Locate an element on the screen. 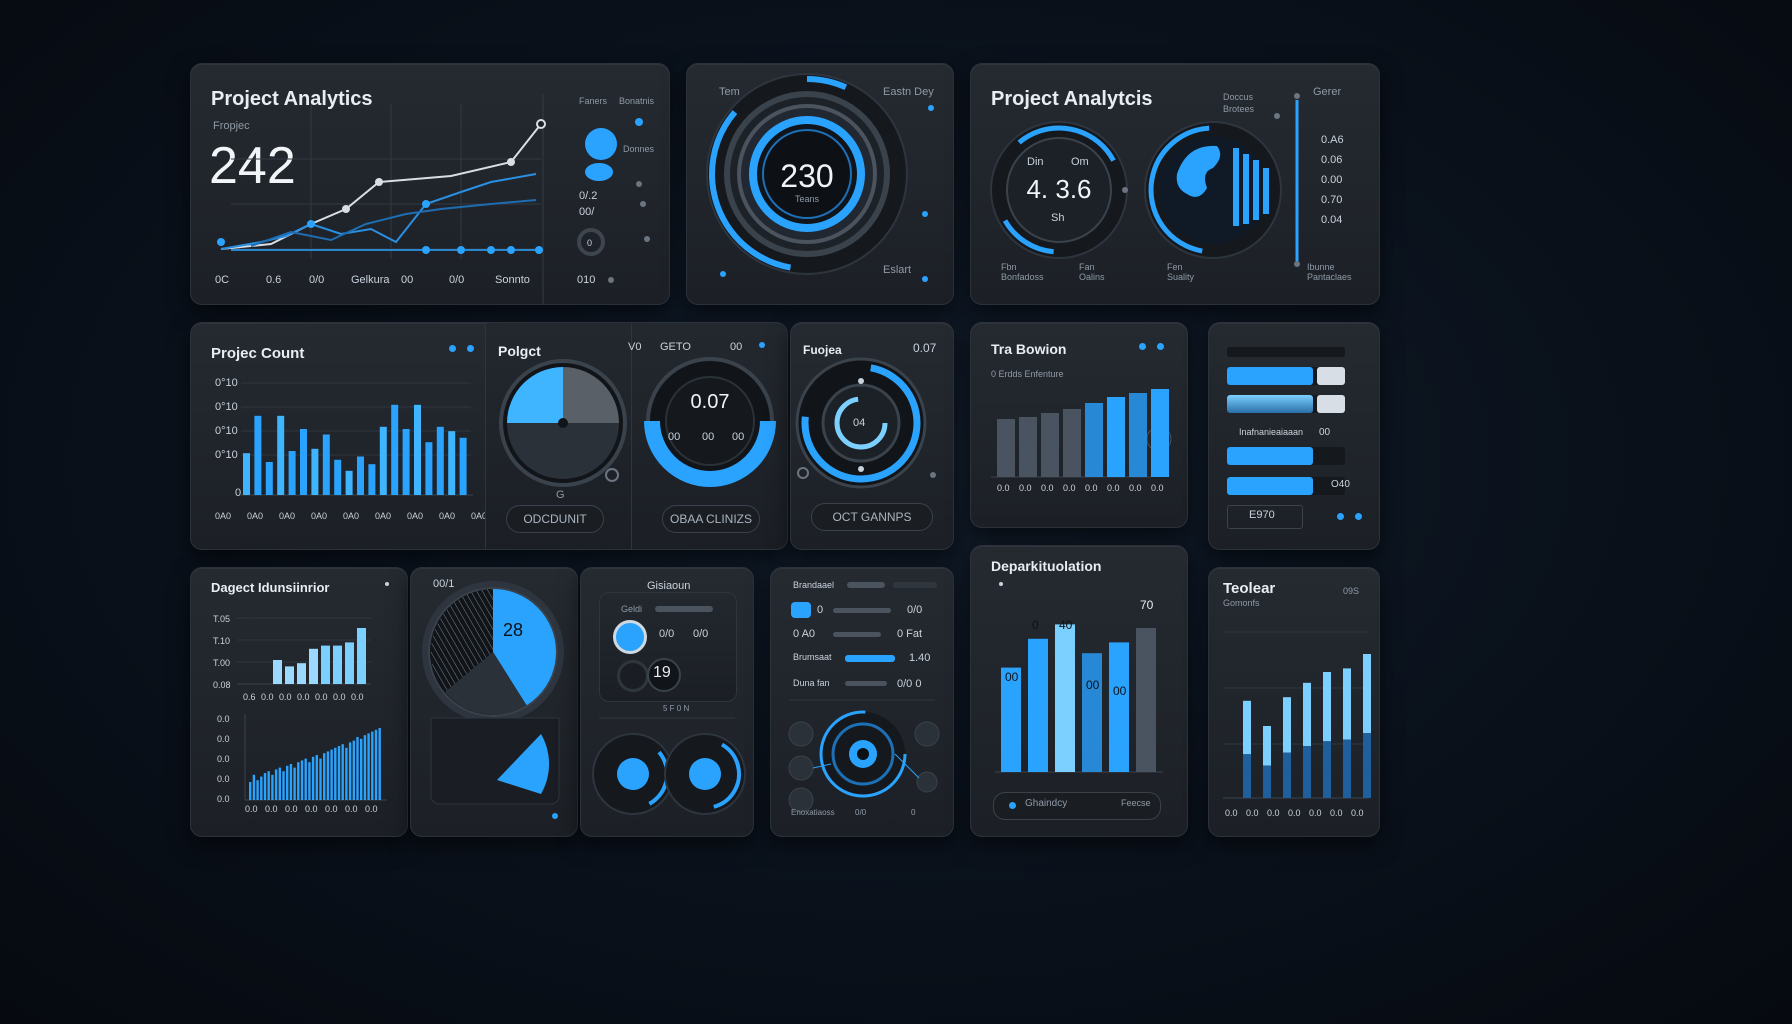  counter-knob is located at coordinates (664, 675).